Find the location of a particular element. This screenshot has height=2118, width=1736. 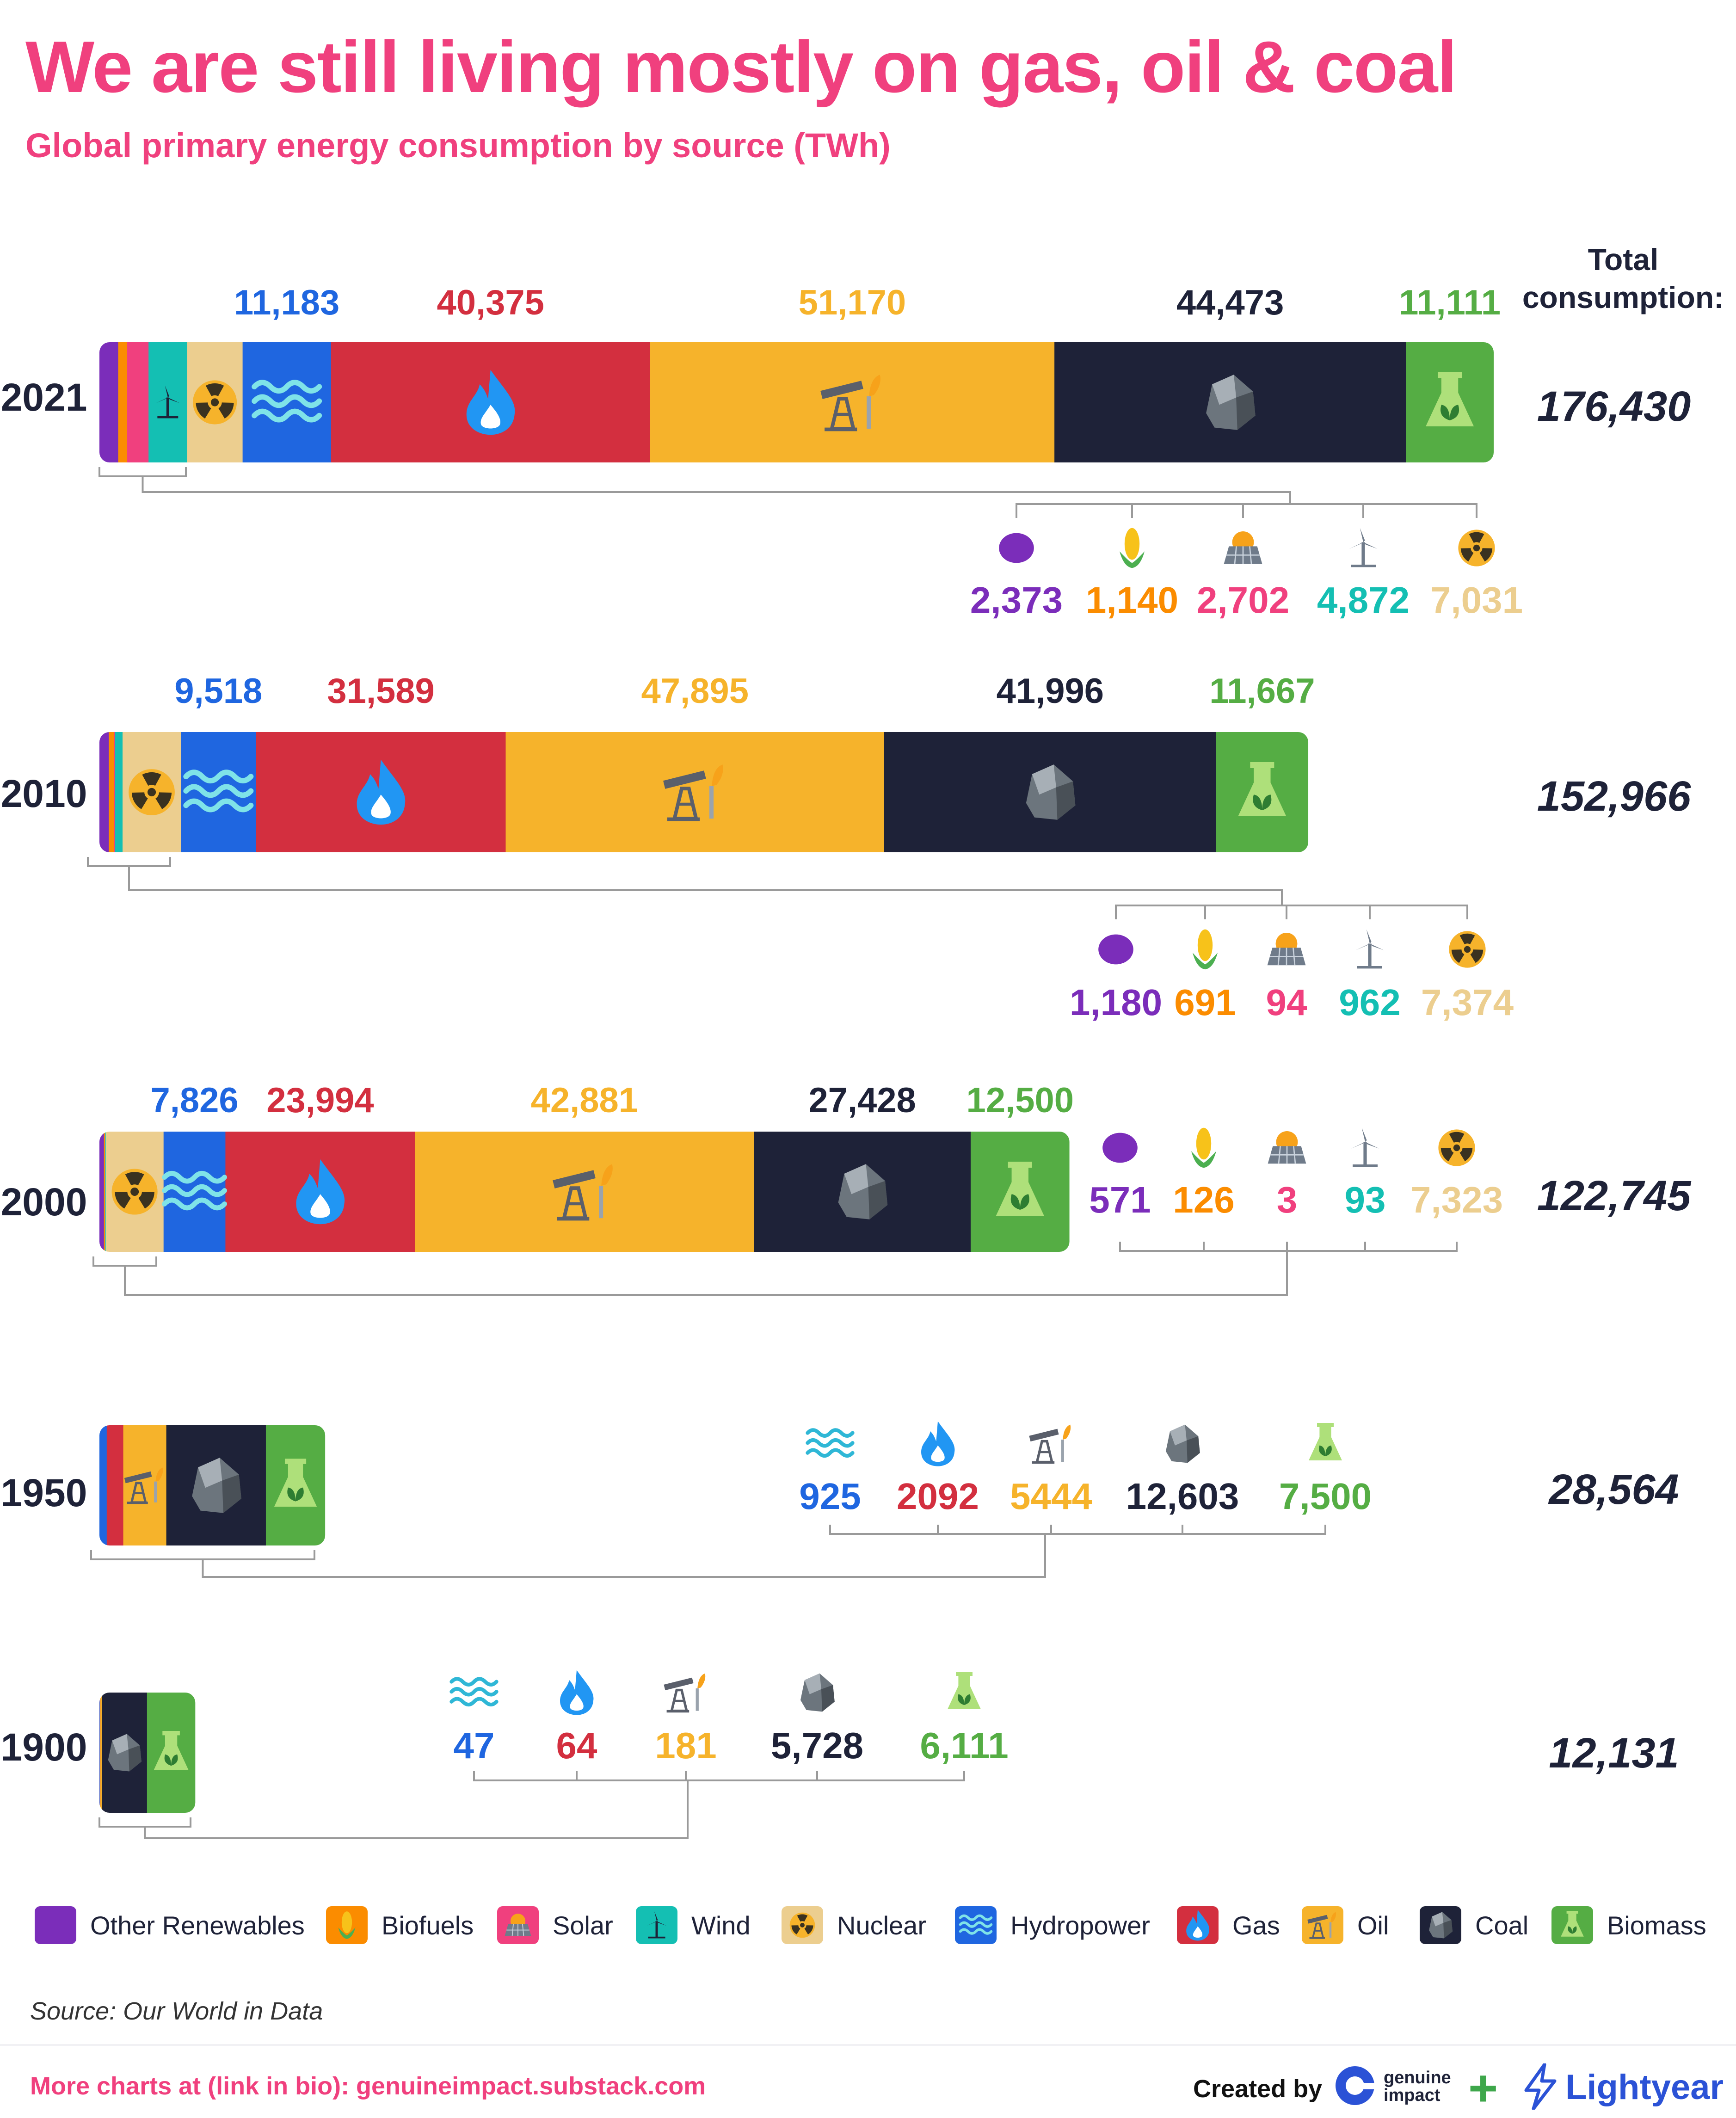

value-label-gas: 31,589 is located at coordinates (380, 691).